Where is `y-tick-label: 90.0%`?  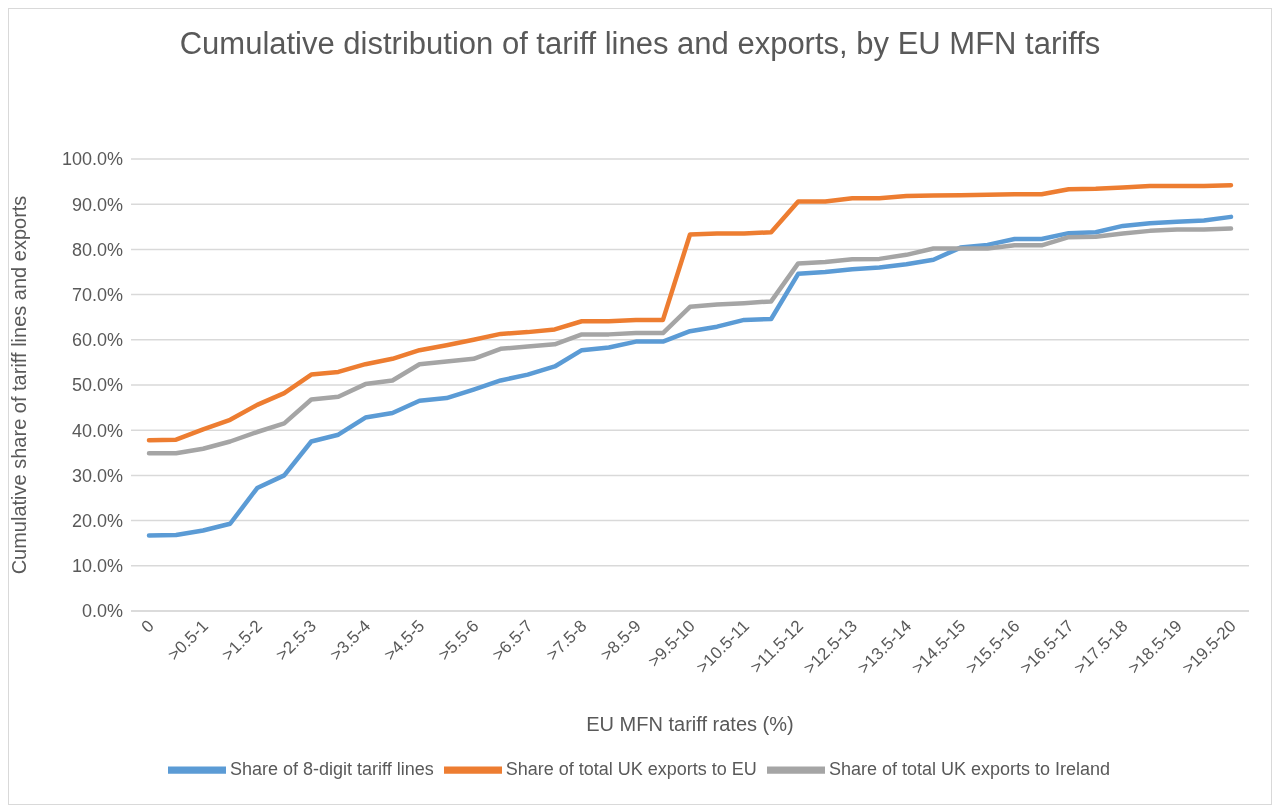
y-tick-label: 90.0% is located at coordinates (97, 204).